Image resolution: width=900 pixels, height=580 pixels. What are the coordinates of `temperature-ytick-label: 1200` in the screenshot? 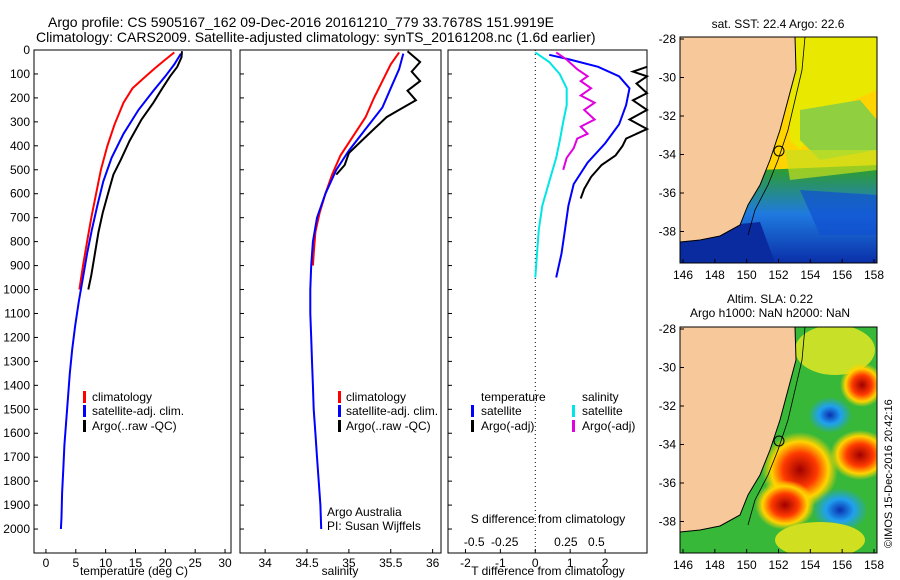 It's located at (16, 337).